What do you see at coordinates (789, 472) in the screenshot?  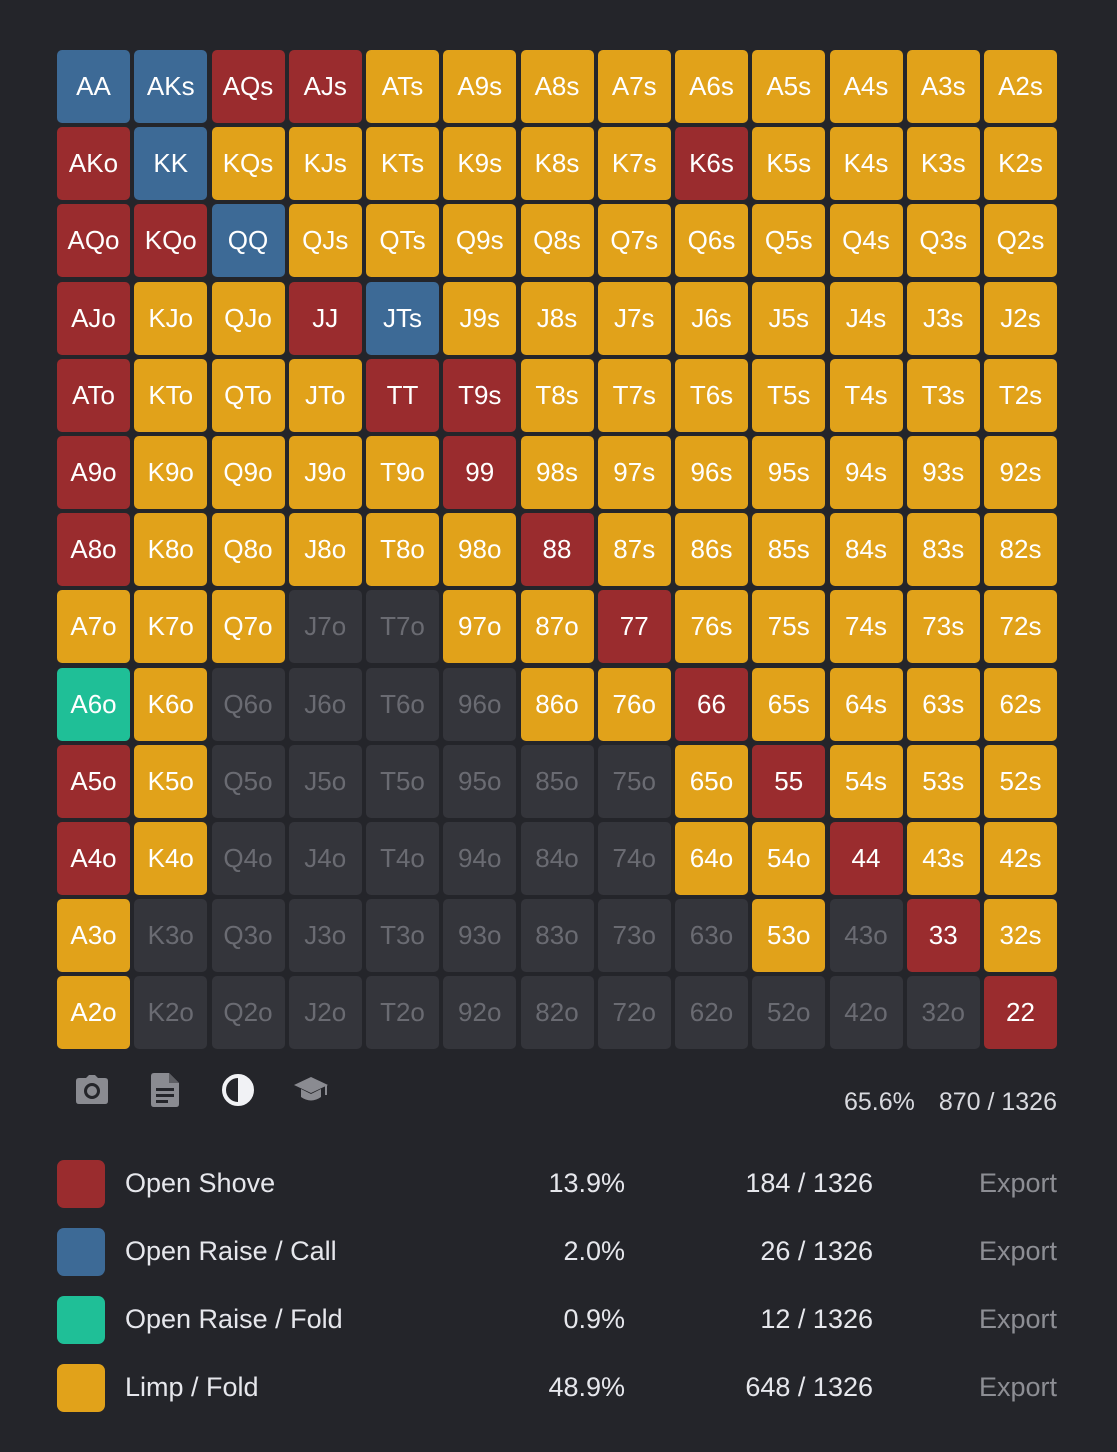 I see `hand-cell: 95s` at bounding box center [789, 472].